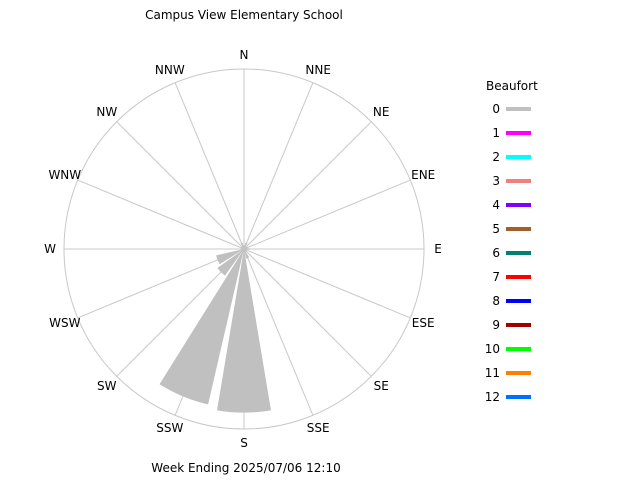 The height and width of the screenshot is (480, 640). What do you see at coordinates (161, 214) in the screenshot?
I see `spoke-wnw` at bounding box center [161, 214].